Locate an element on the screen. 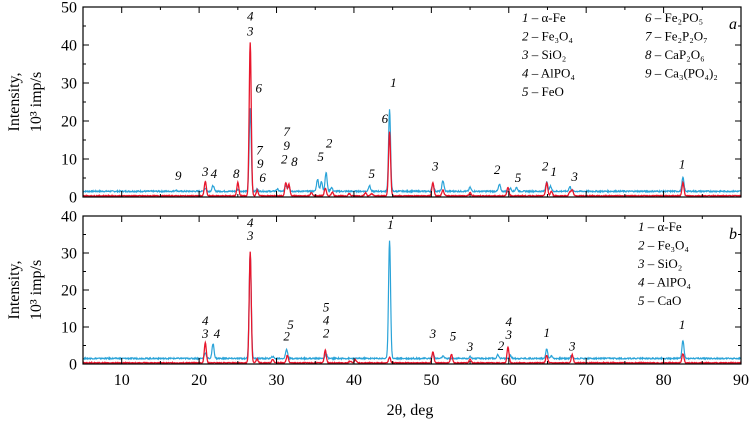  y-tick-label-b: 10 is located at coordinates (69, 328).